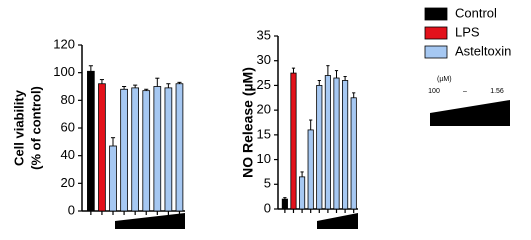 Image resolution: width=531 pixels, height=240 pixels. What do you see at coordinates (264, 158) in the screenshot?
I see `y-tick-label: 10` at bounding box center [264, 158].